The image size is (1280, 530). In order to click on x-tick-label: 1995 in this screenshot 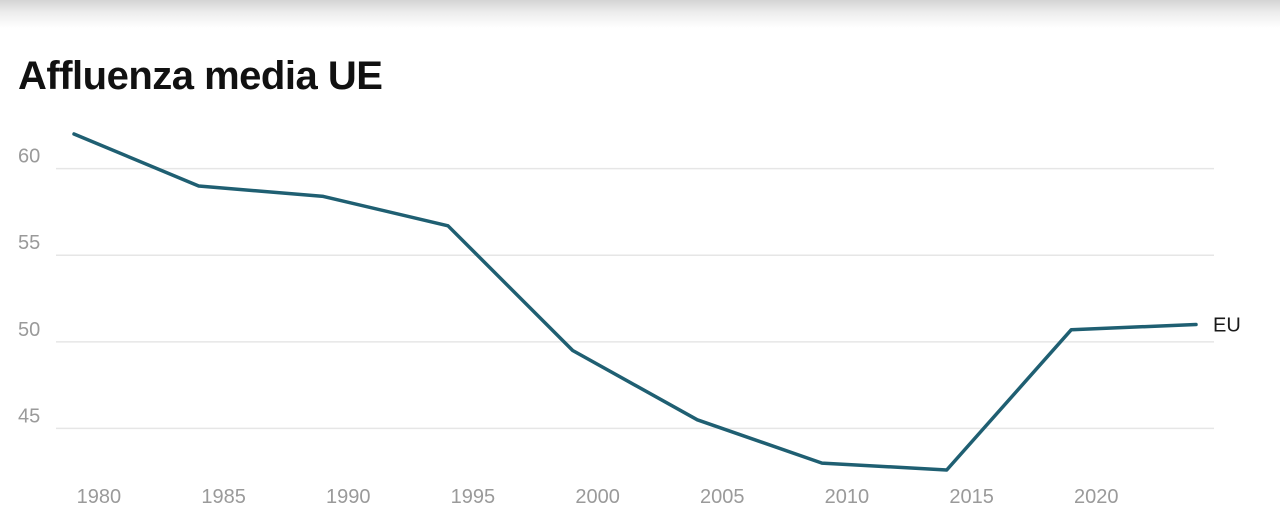, I will do `click(473, 497)`.